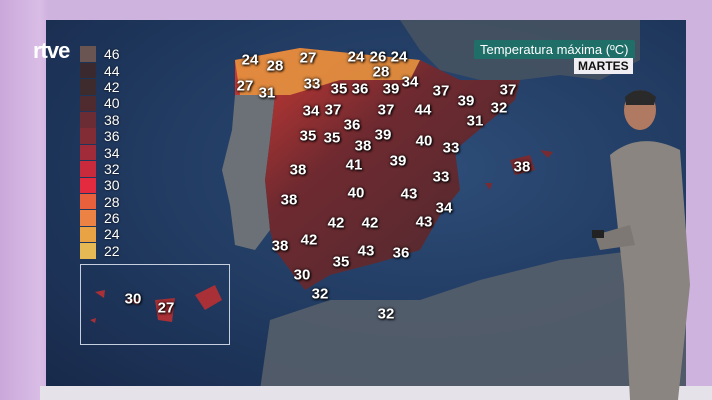 This screenshot has width=712, height=400. What do you see at coordinates (112, 234) in the screenshot?
I see `legend-value: 24` at bounding box center [112, 234].